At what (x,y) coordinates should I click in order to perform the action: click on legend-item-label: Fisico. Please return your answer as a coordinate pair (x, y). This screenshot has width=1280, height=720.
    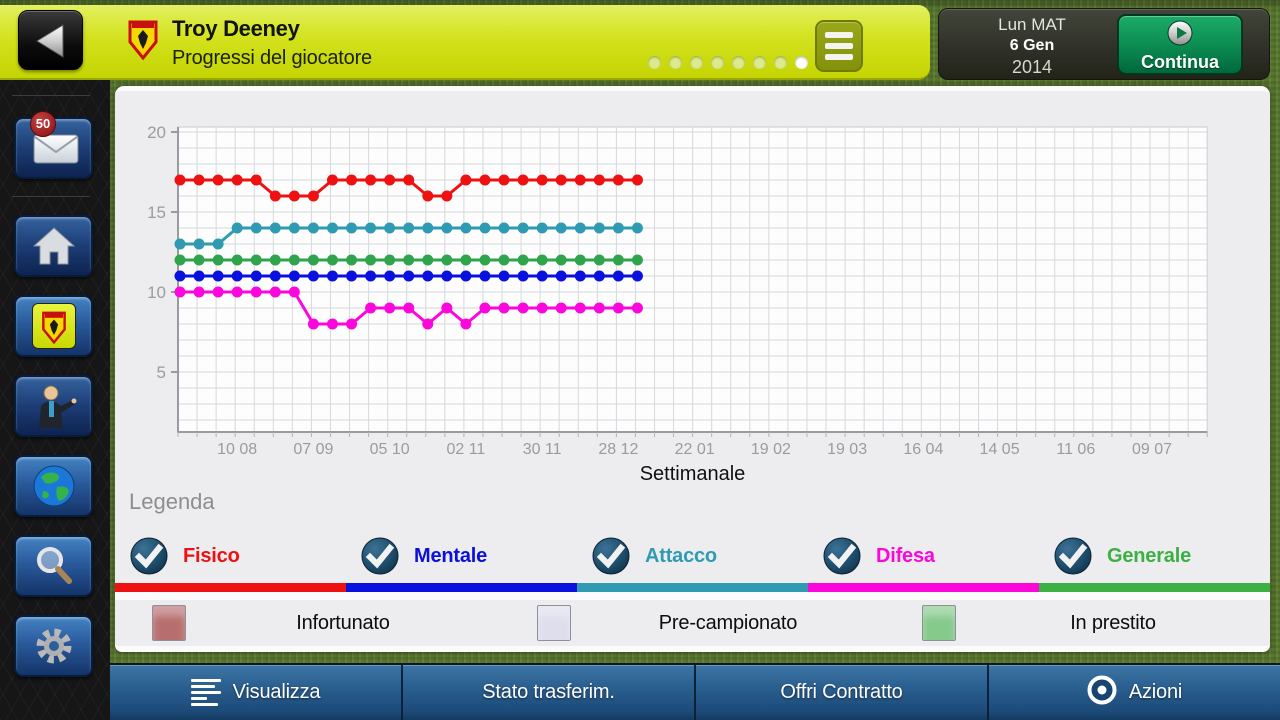
    Looking at the image, I should click on (211, 555).